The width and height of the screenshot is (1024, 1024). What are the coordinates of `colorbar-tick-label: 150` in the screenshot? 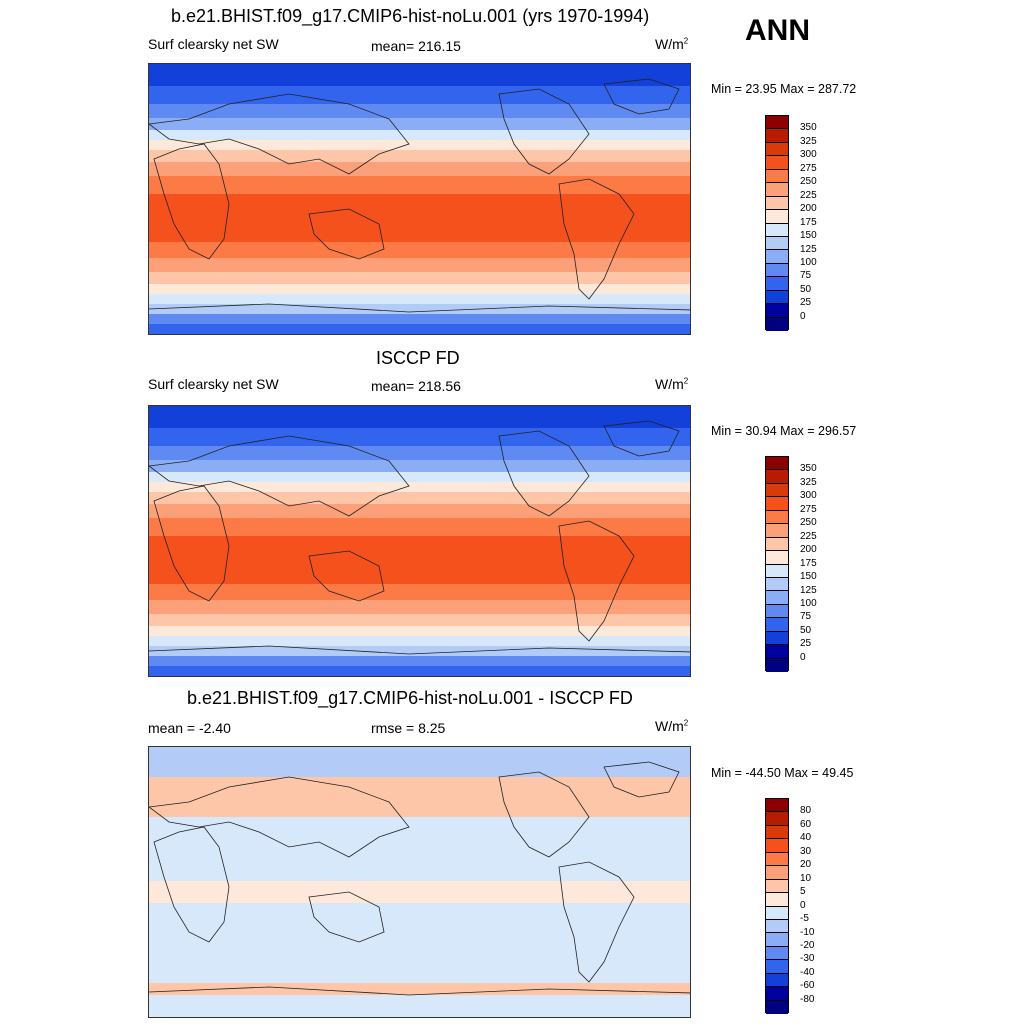 It's located at (808, 236).